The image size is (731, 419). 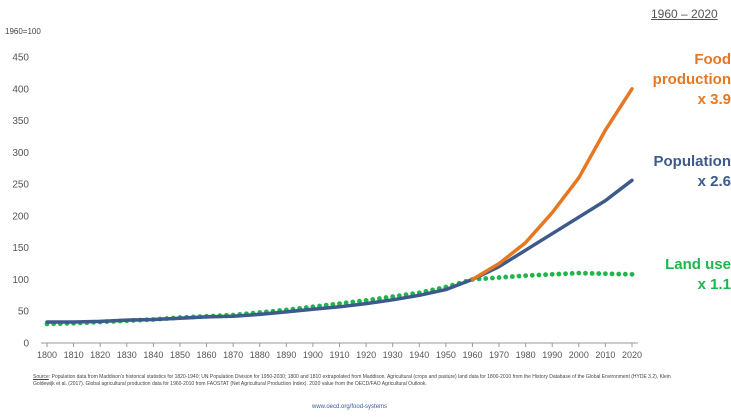 I want to click on y-tick-label: 250, so click(x=20, y=185).